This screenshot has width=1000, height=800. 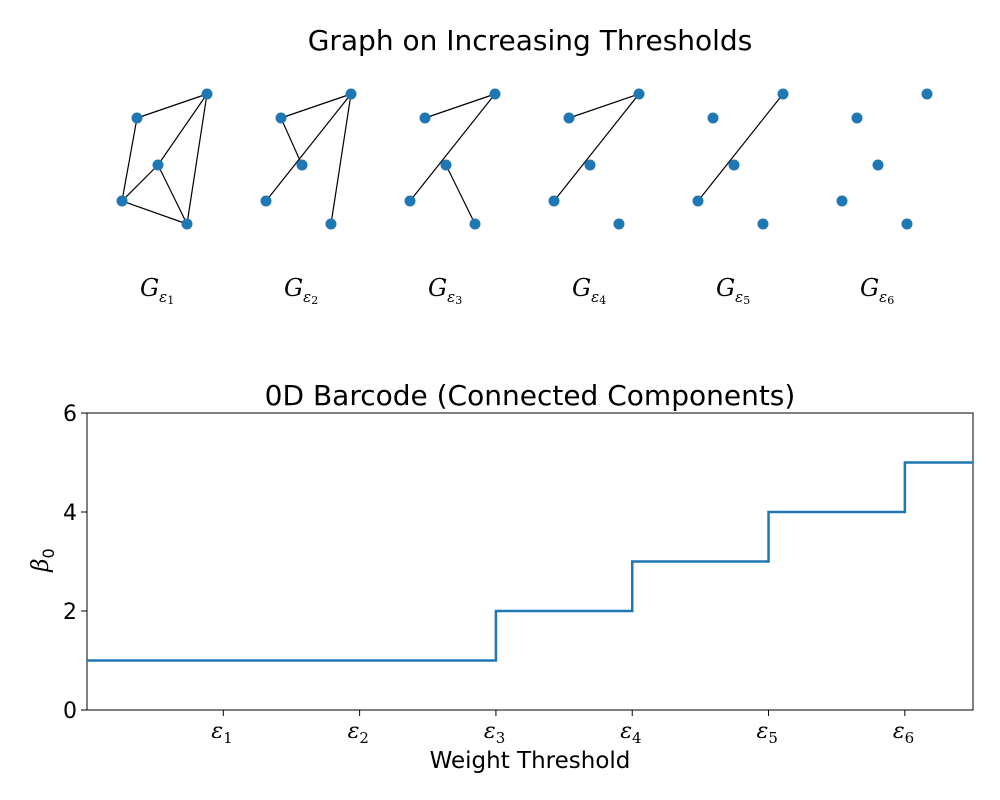 What do you see at coordinates (70, 711) in the screenshot?
I see `y-tick-label: 0` at bounding box center [70, 711].